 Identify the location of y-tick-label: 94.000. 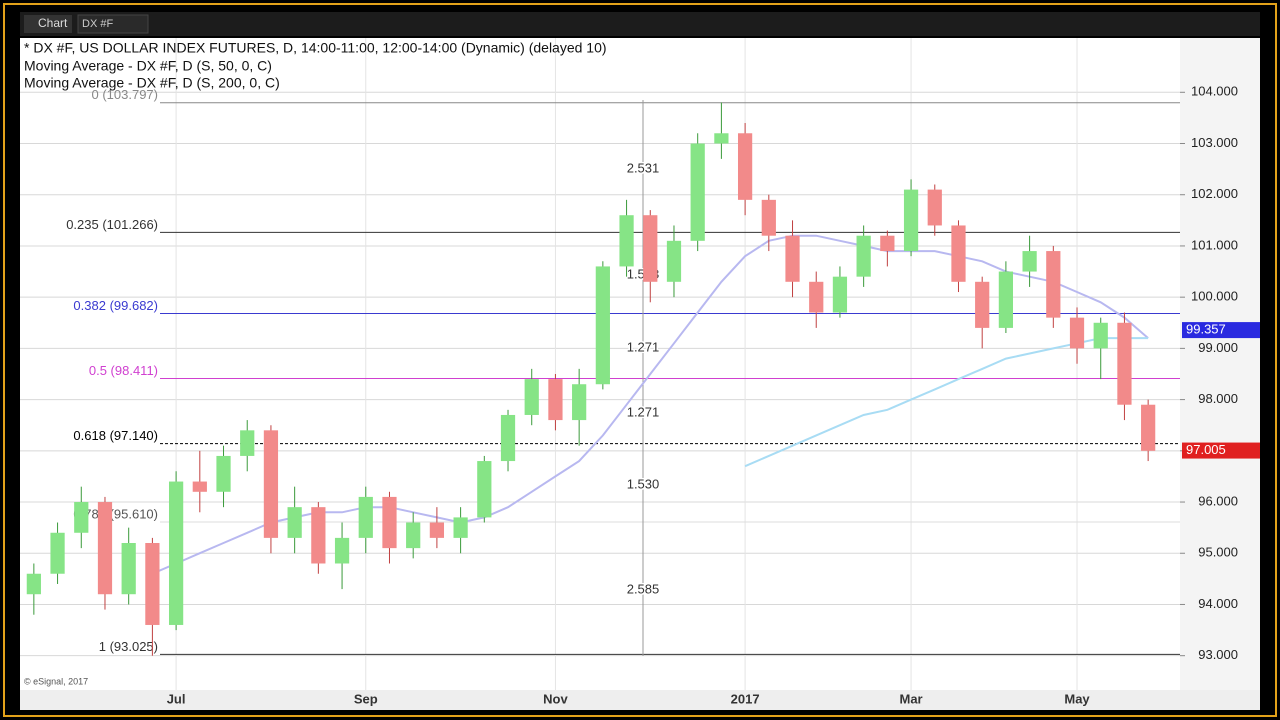
(1218, 603).